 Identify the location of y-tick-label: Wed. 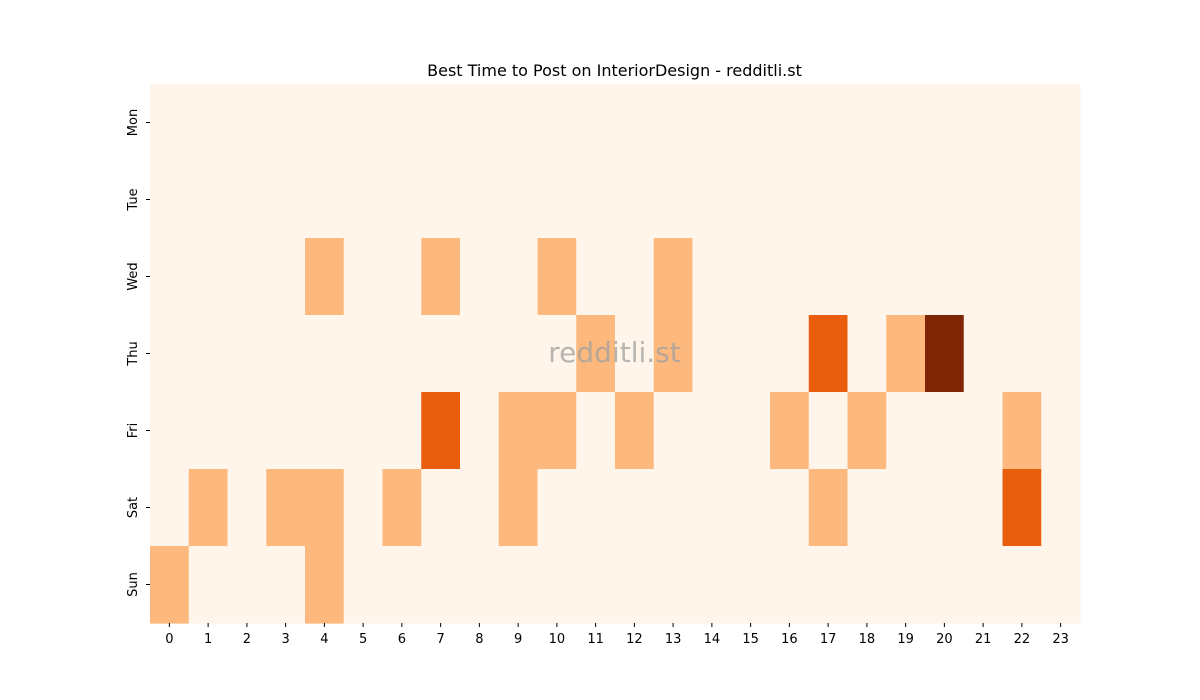
(133, 276).